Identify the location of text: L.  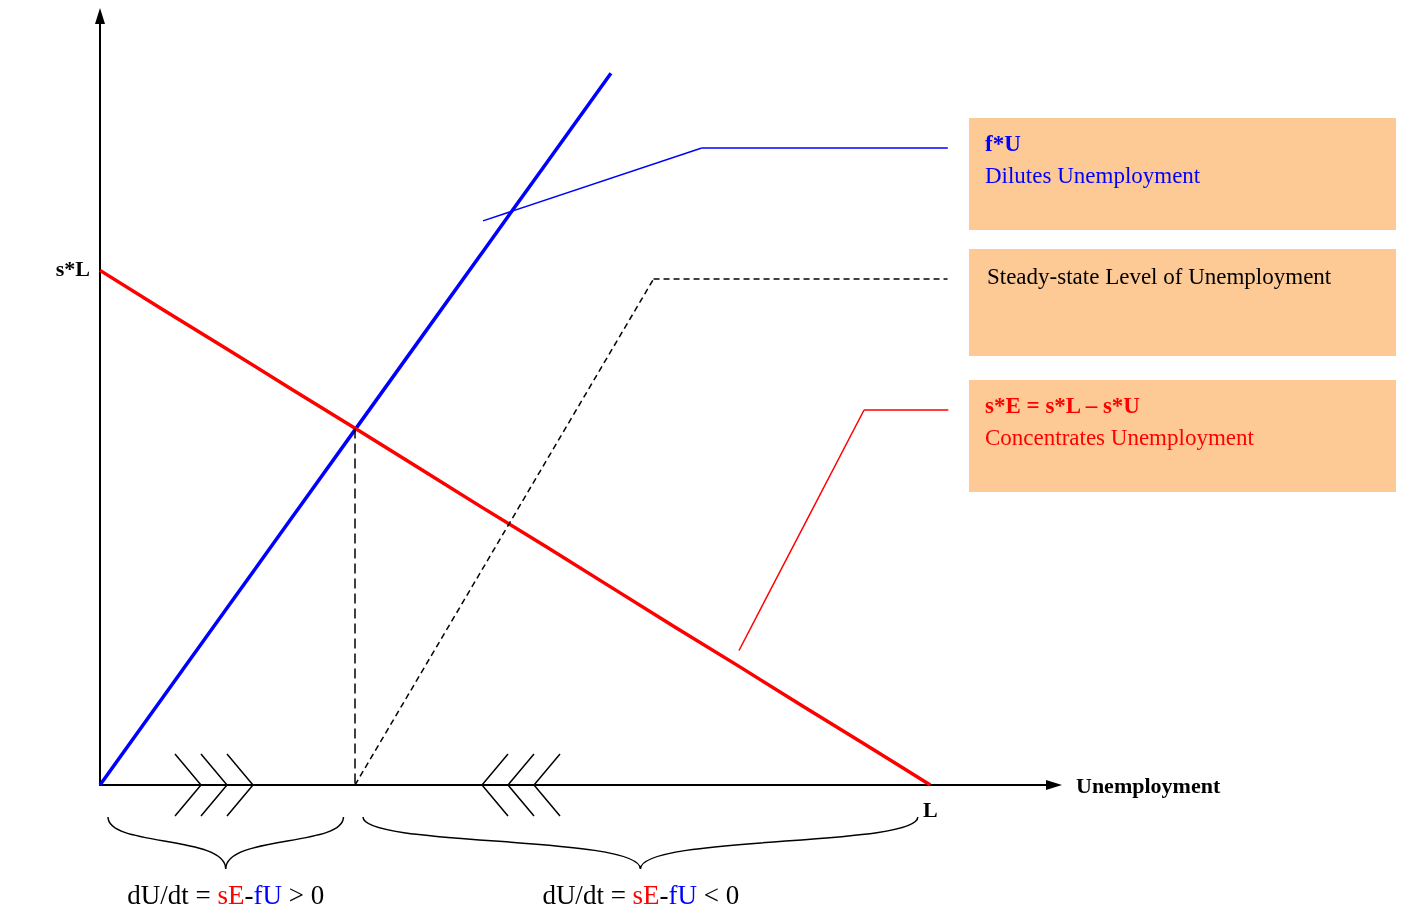
(930, 810).